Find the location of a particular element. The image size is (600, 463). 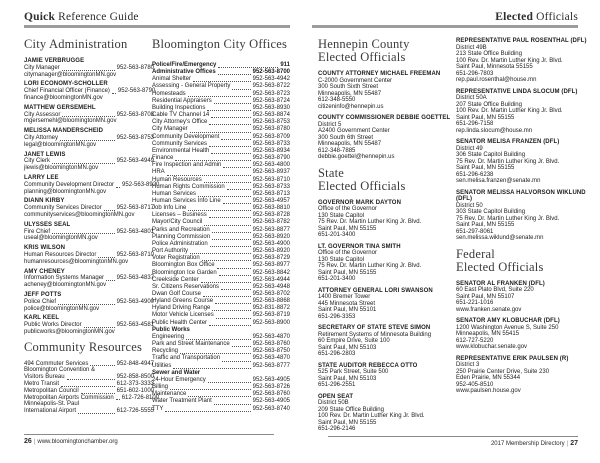

phone-number: 952-831-8872 is located at coordinates (271, 308).